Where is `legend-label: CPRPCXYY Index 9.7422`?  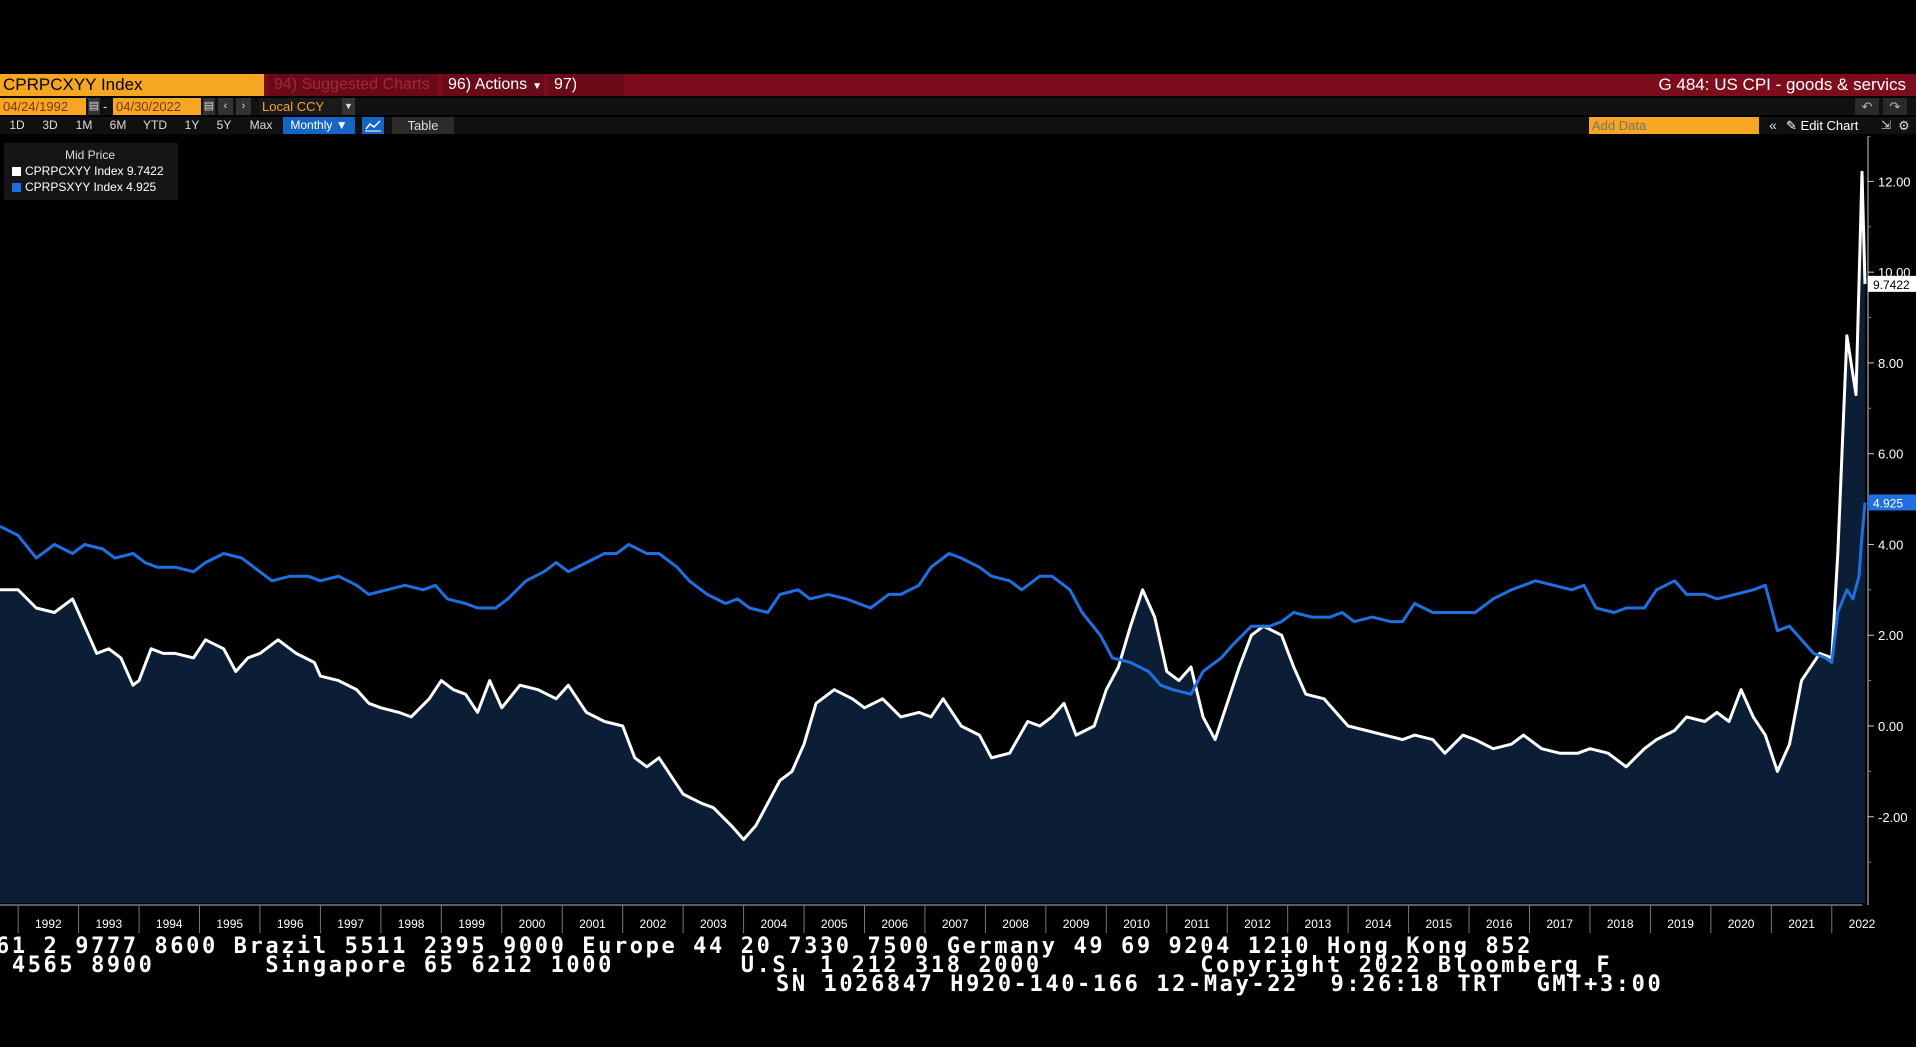 legend-label: CPRPCXYY Index 9.7422 is located at coordinates (94, 171).